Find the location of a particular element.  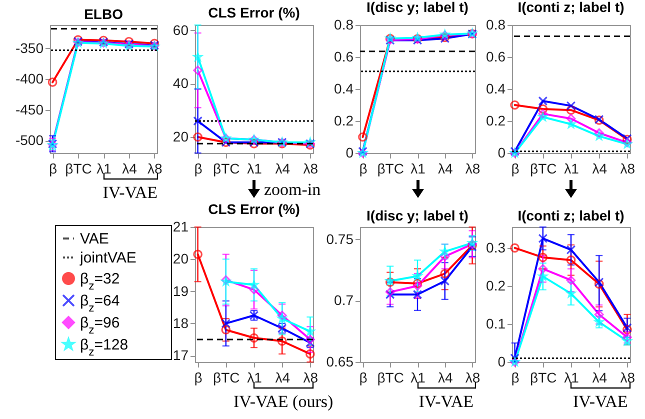

y-tick-label: 0.65 is located at coordinates (340, 362).